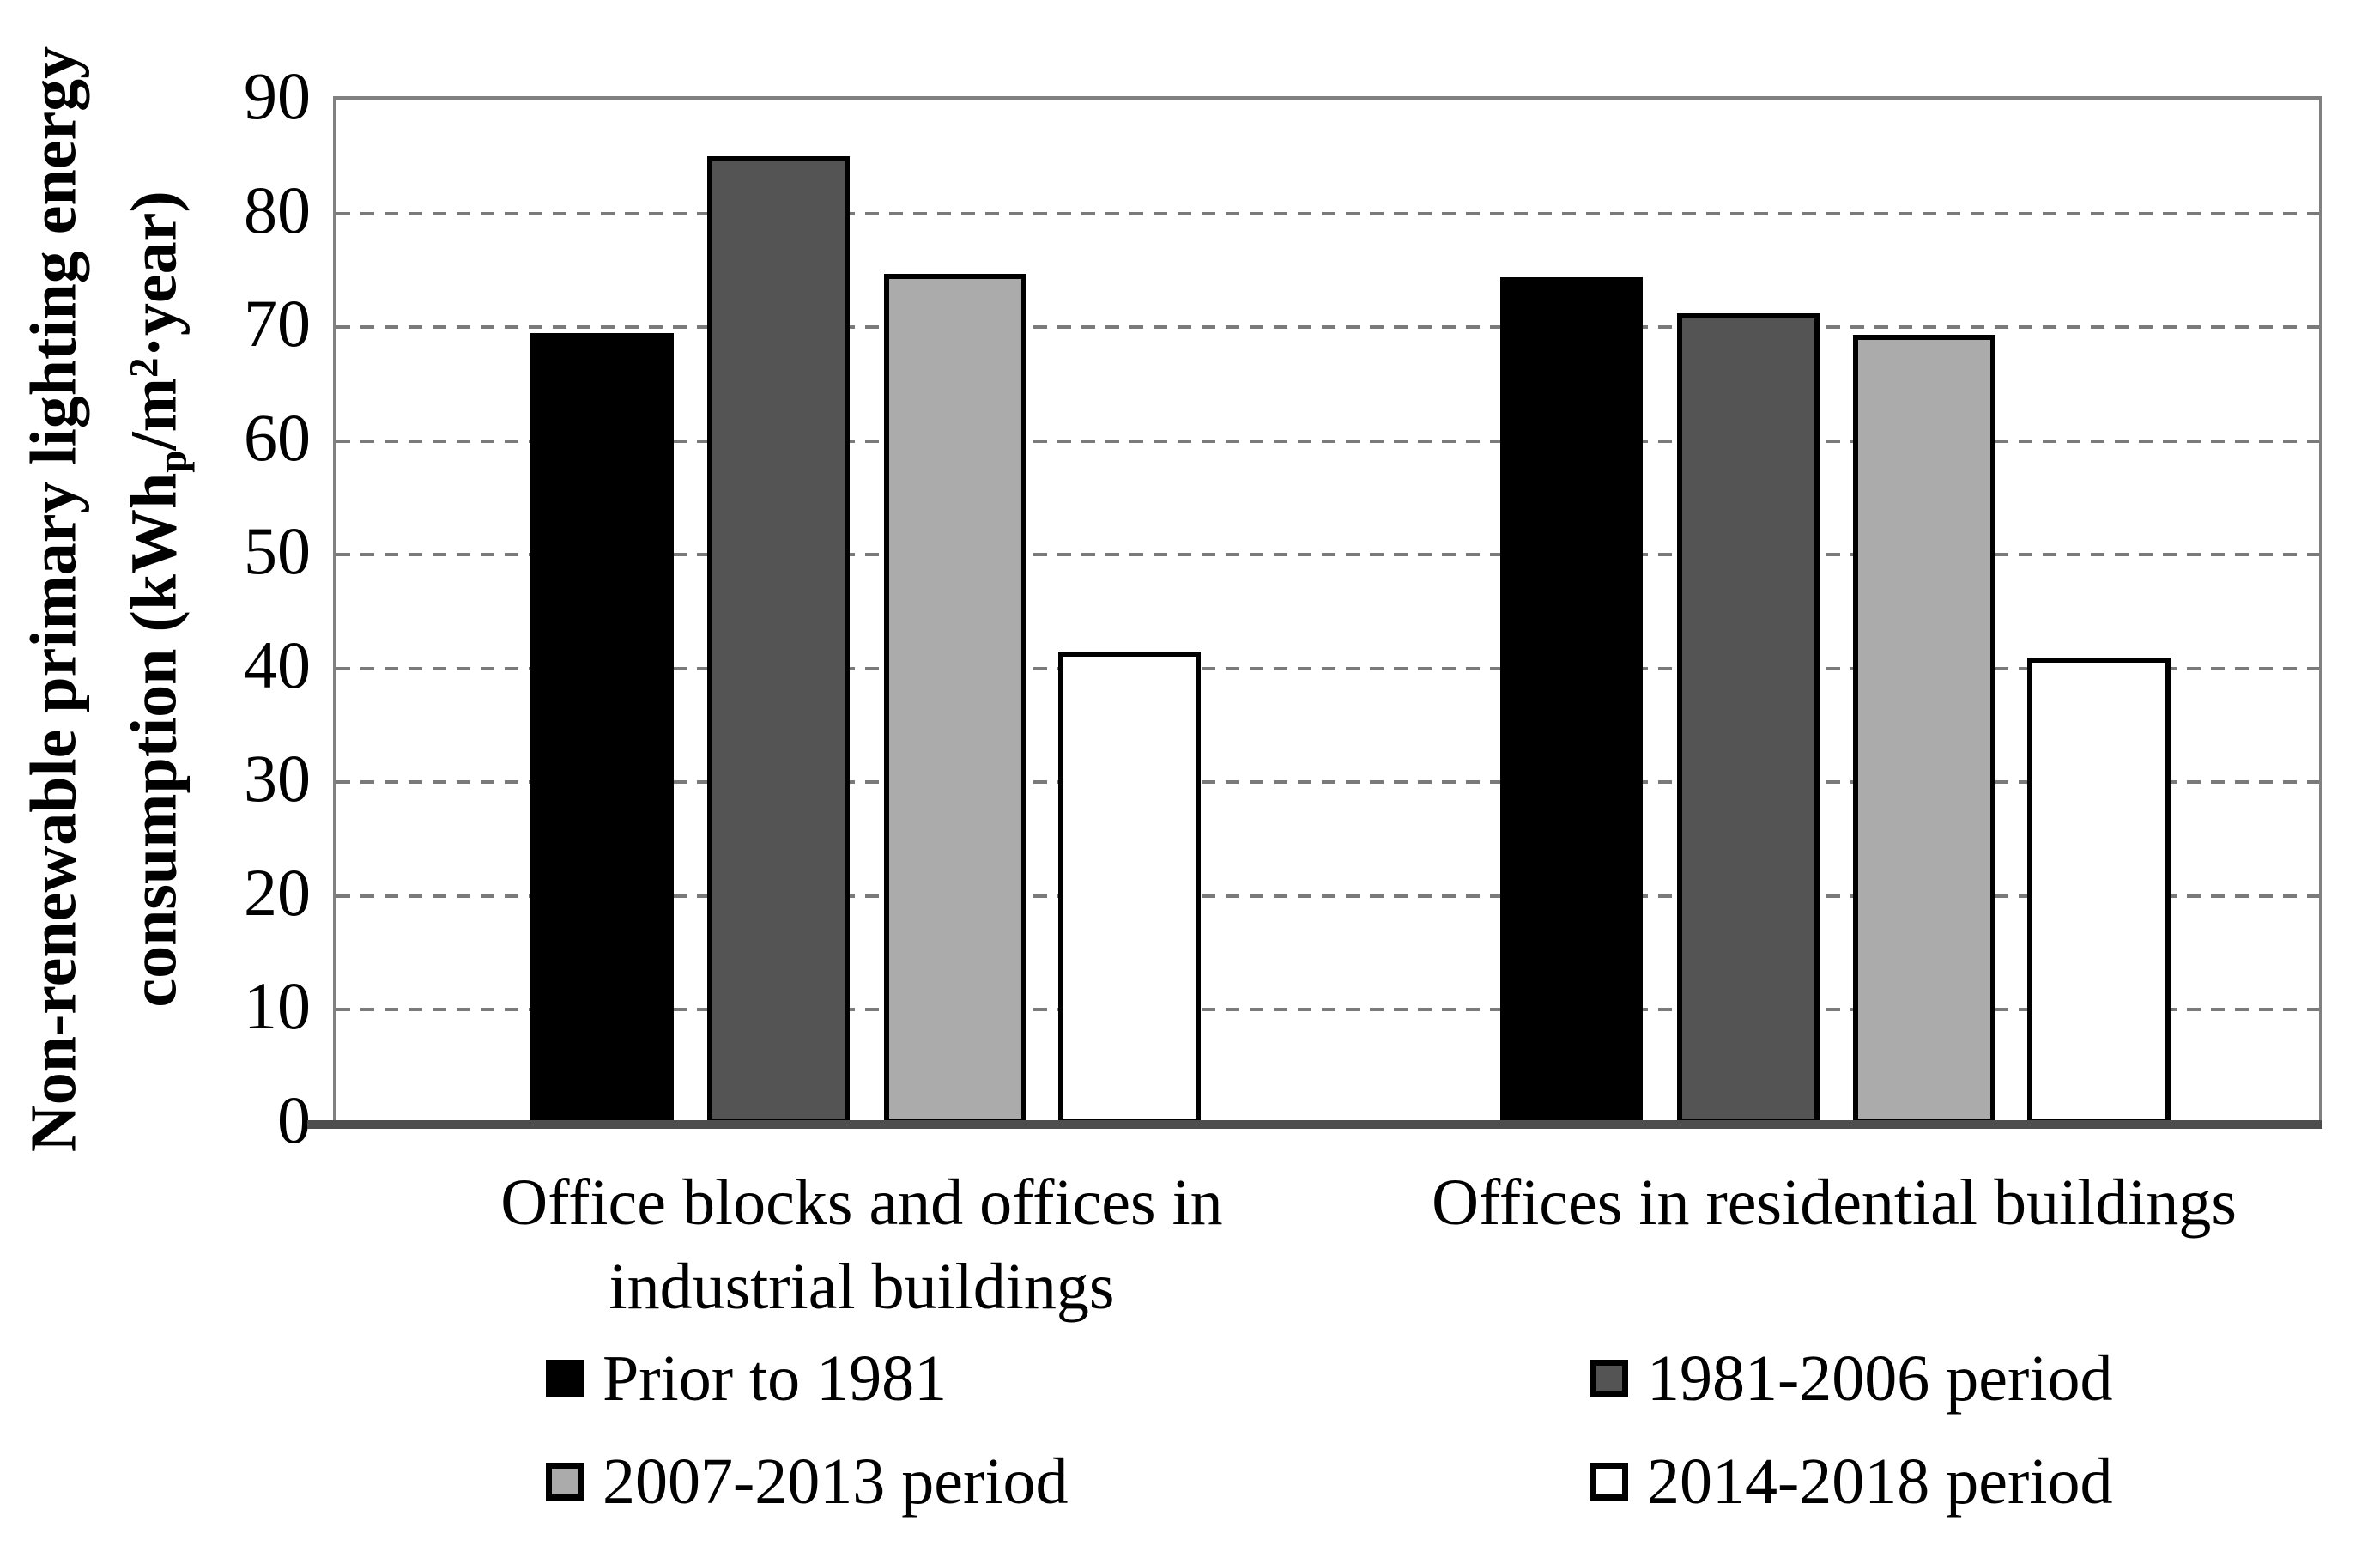  Describe the element at coordinates (1880, 1481) in the screenshot. I see `legend-label-2014-2018: 2014-2018 period` at that location.